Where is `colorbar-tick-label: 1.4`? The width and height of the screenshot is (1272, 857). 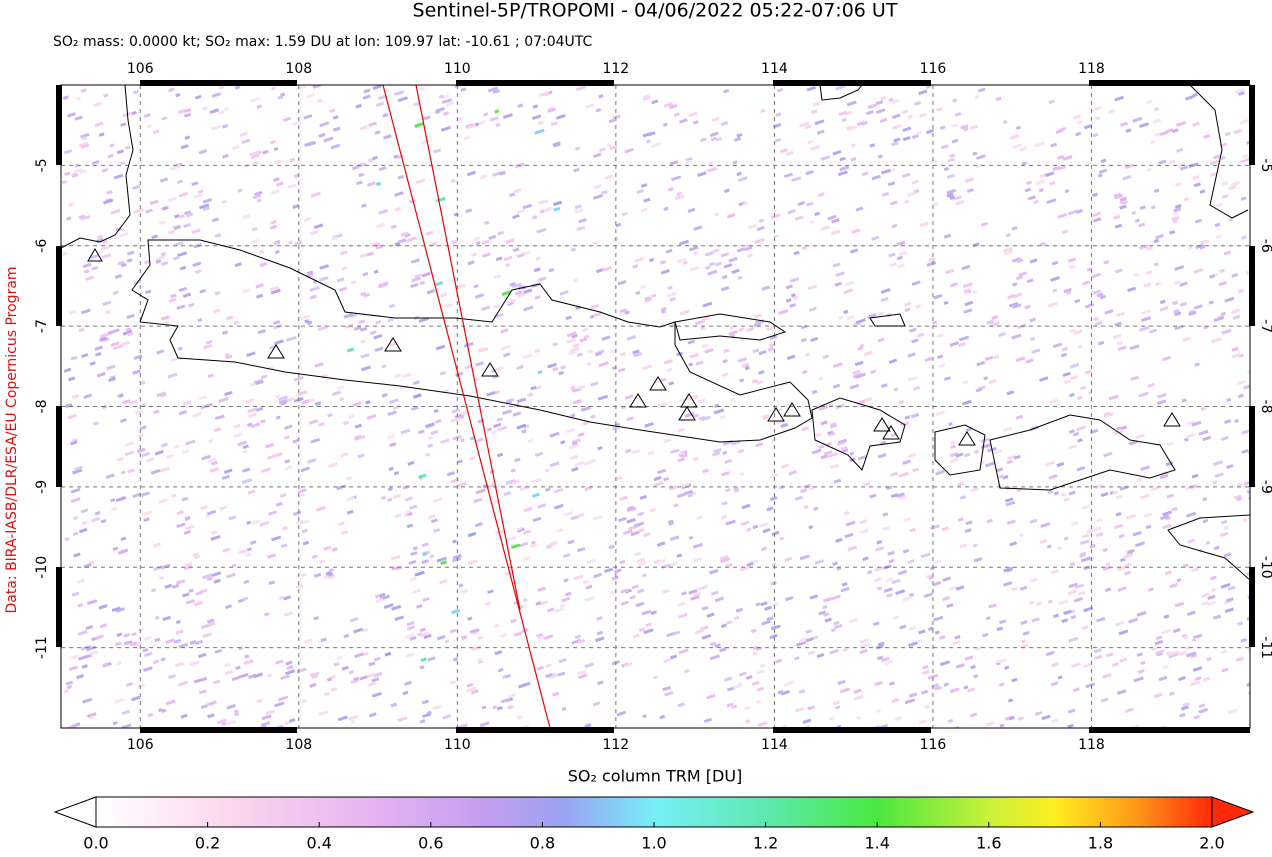 colorbar-tick-label: 1.4 is located at coordinates (876, 843).